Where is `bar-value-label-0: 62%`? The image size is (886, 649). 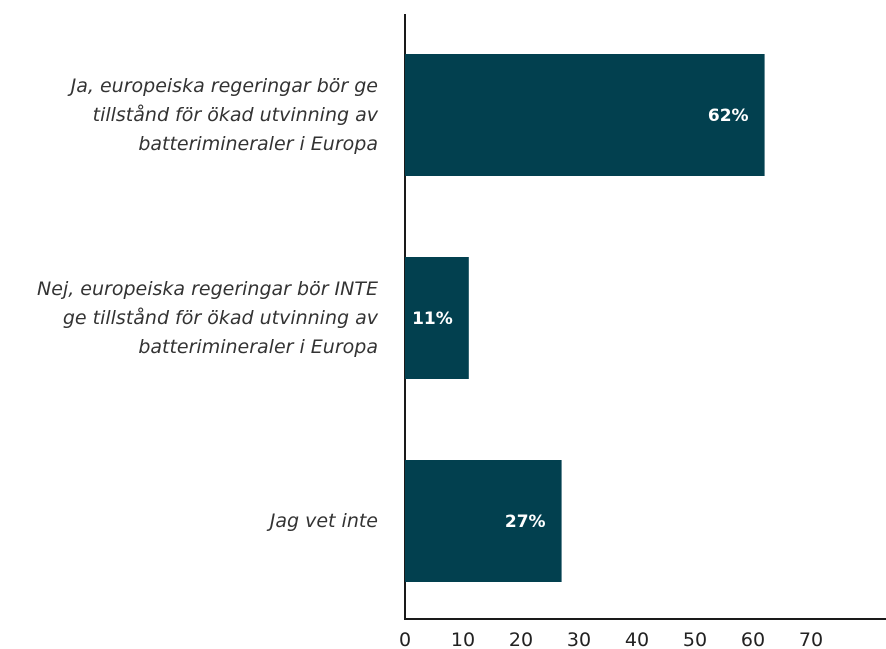 bar-value-label-0: 62% is located at coordinates (728, 116).